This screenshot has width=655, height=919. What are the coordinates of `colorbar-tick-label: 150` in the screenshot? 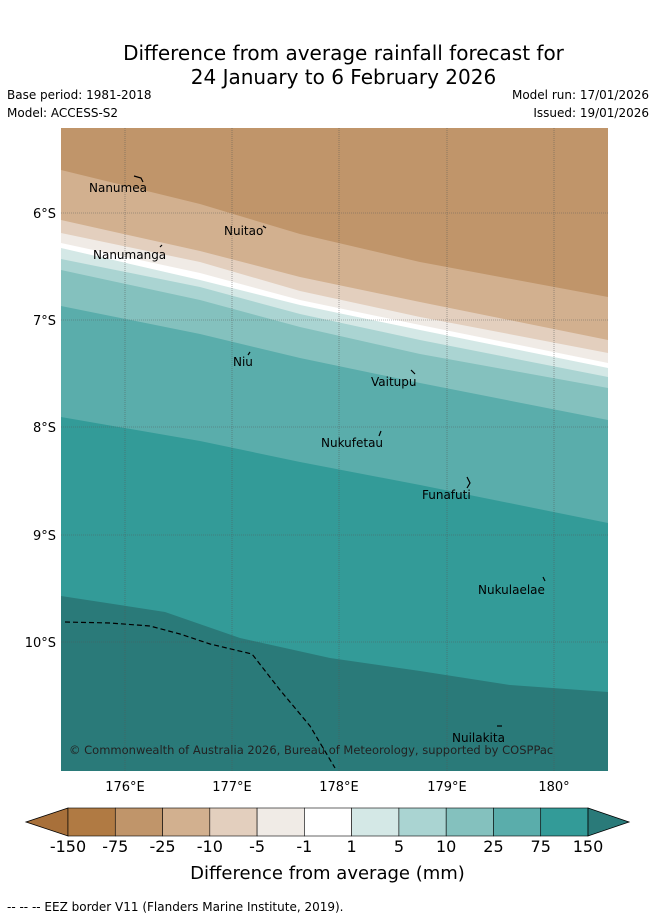 It's located at (588, 846).